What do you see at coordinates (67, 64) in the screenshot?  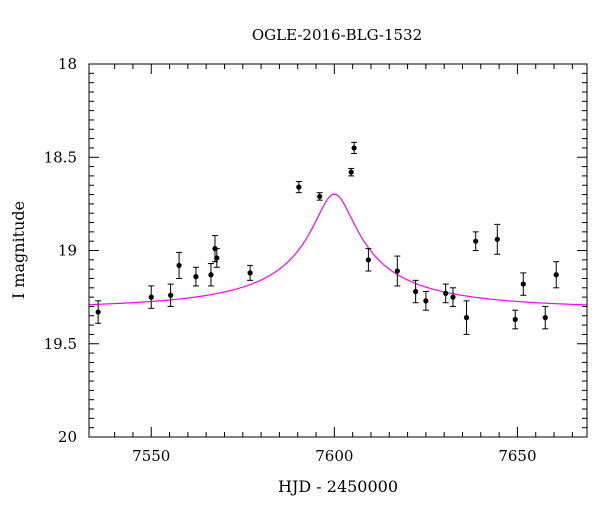 I see `y-tick-label: 18` at bounding box center [67, 64].